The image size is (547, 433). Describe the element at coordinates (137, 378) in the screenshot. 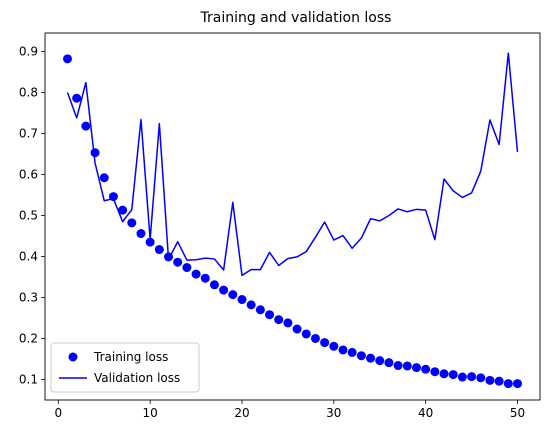

I see `legend-label: Validation loss` at that location.